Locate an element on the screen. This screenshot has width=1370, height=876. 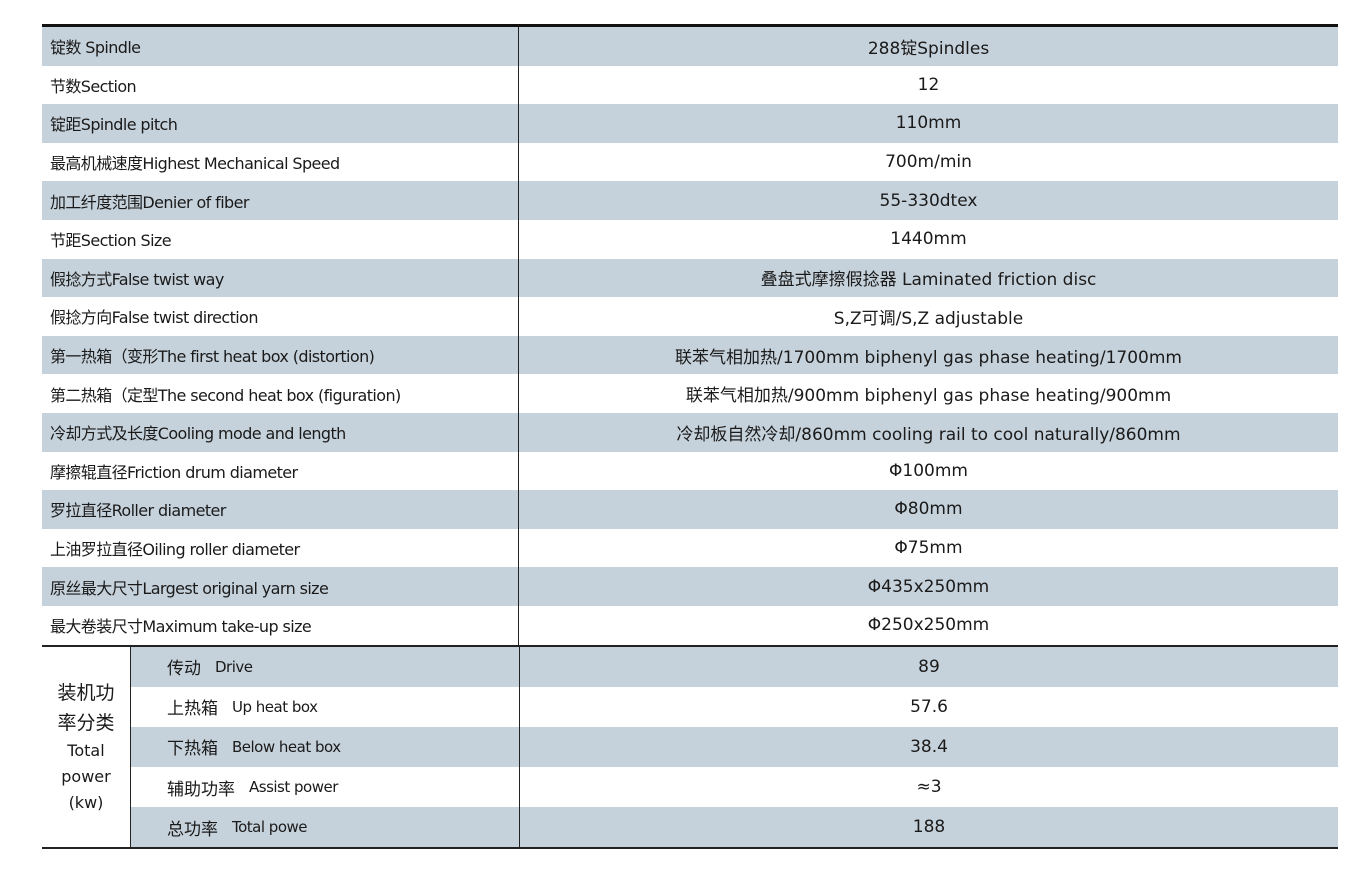
spec-label: 上油罗拉直径Oiling roller diameter is located at coordinates (280, 548).